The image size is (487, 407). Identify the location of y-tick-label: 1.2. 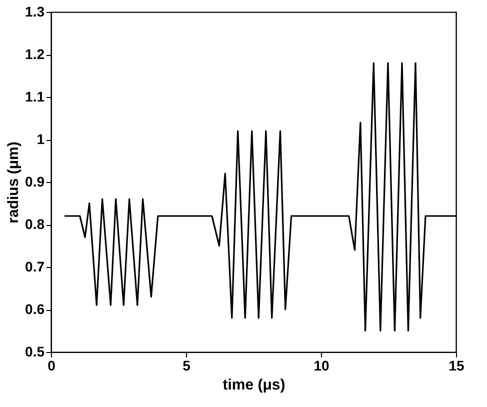
(35, 54).